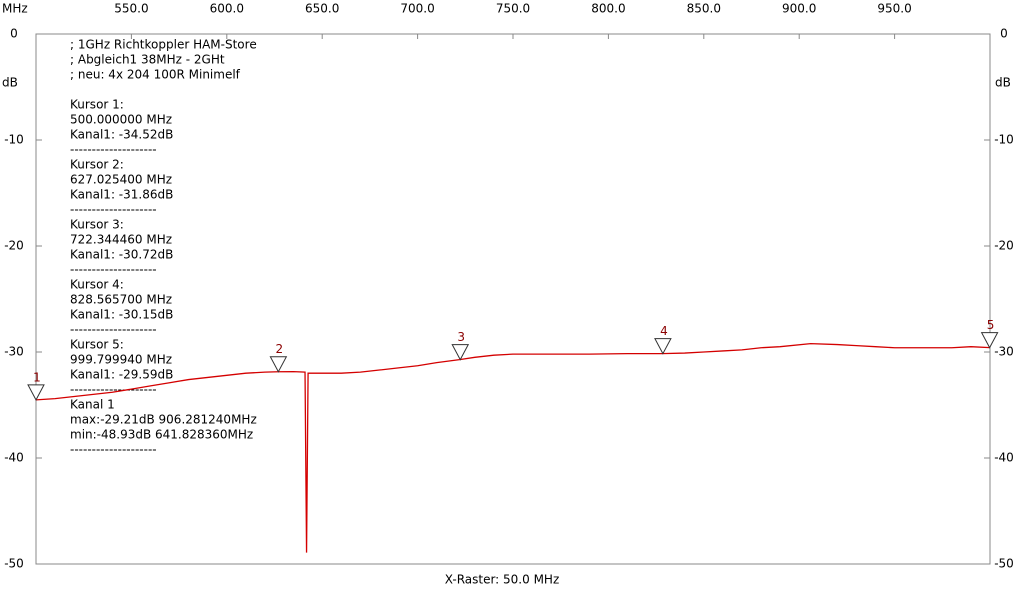  I want to click on note-line: Kanal1: -29.59dB, so click(121, 375).